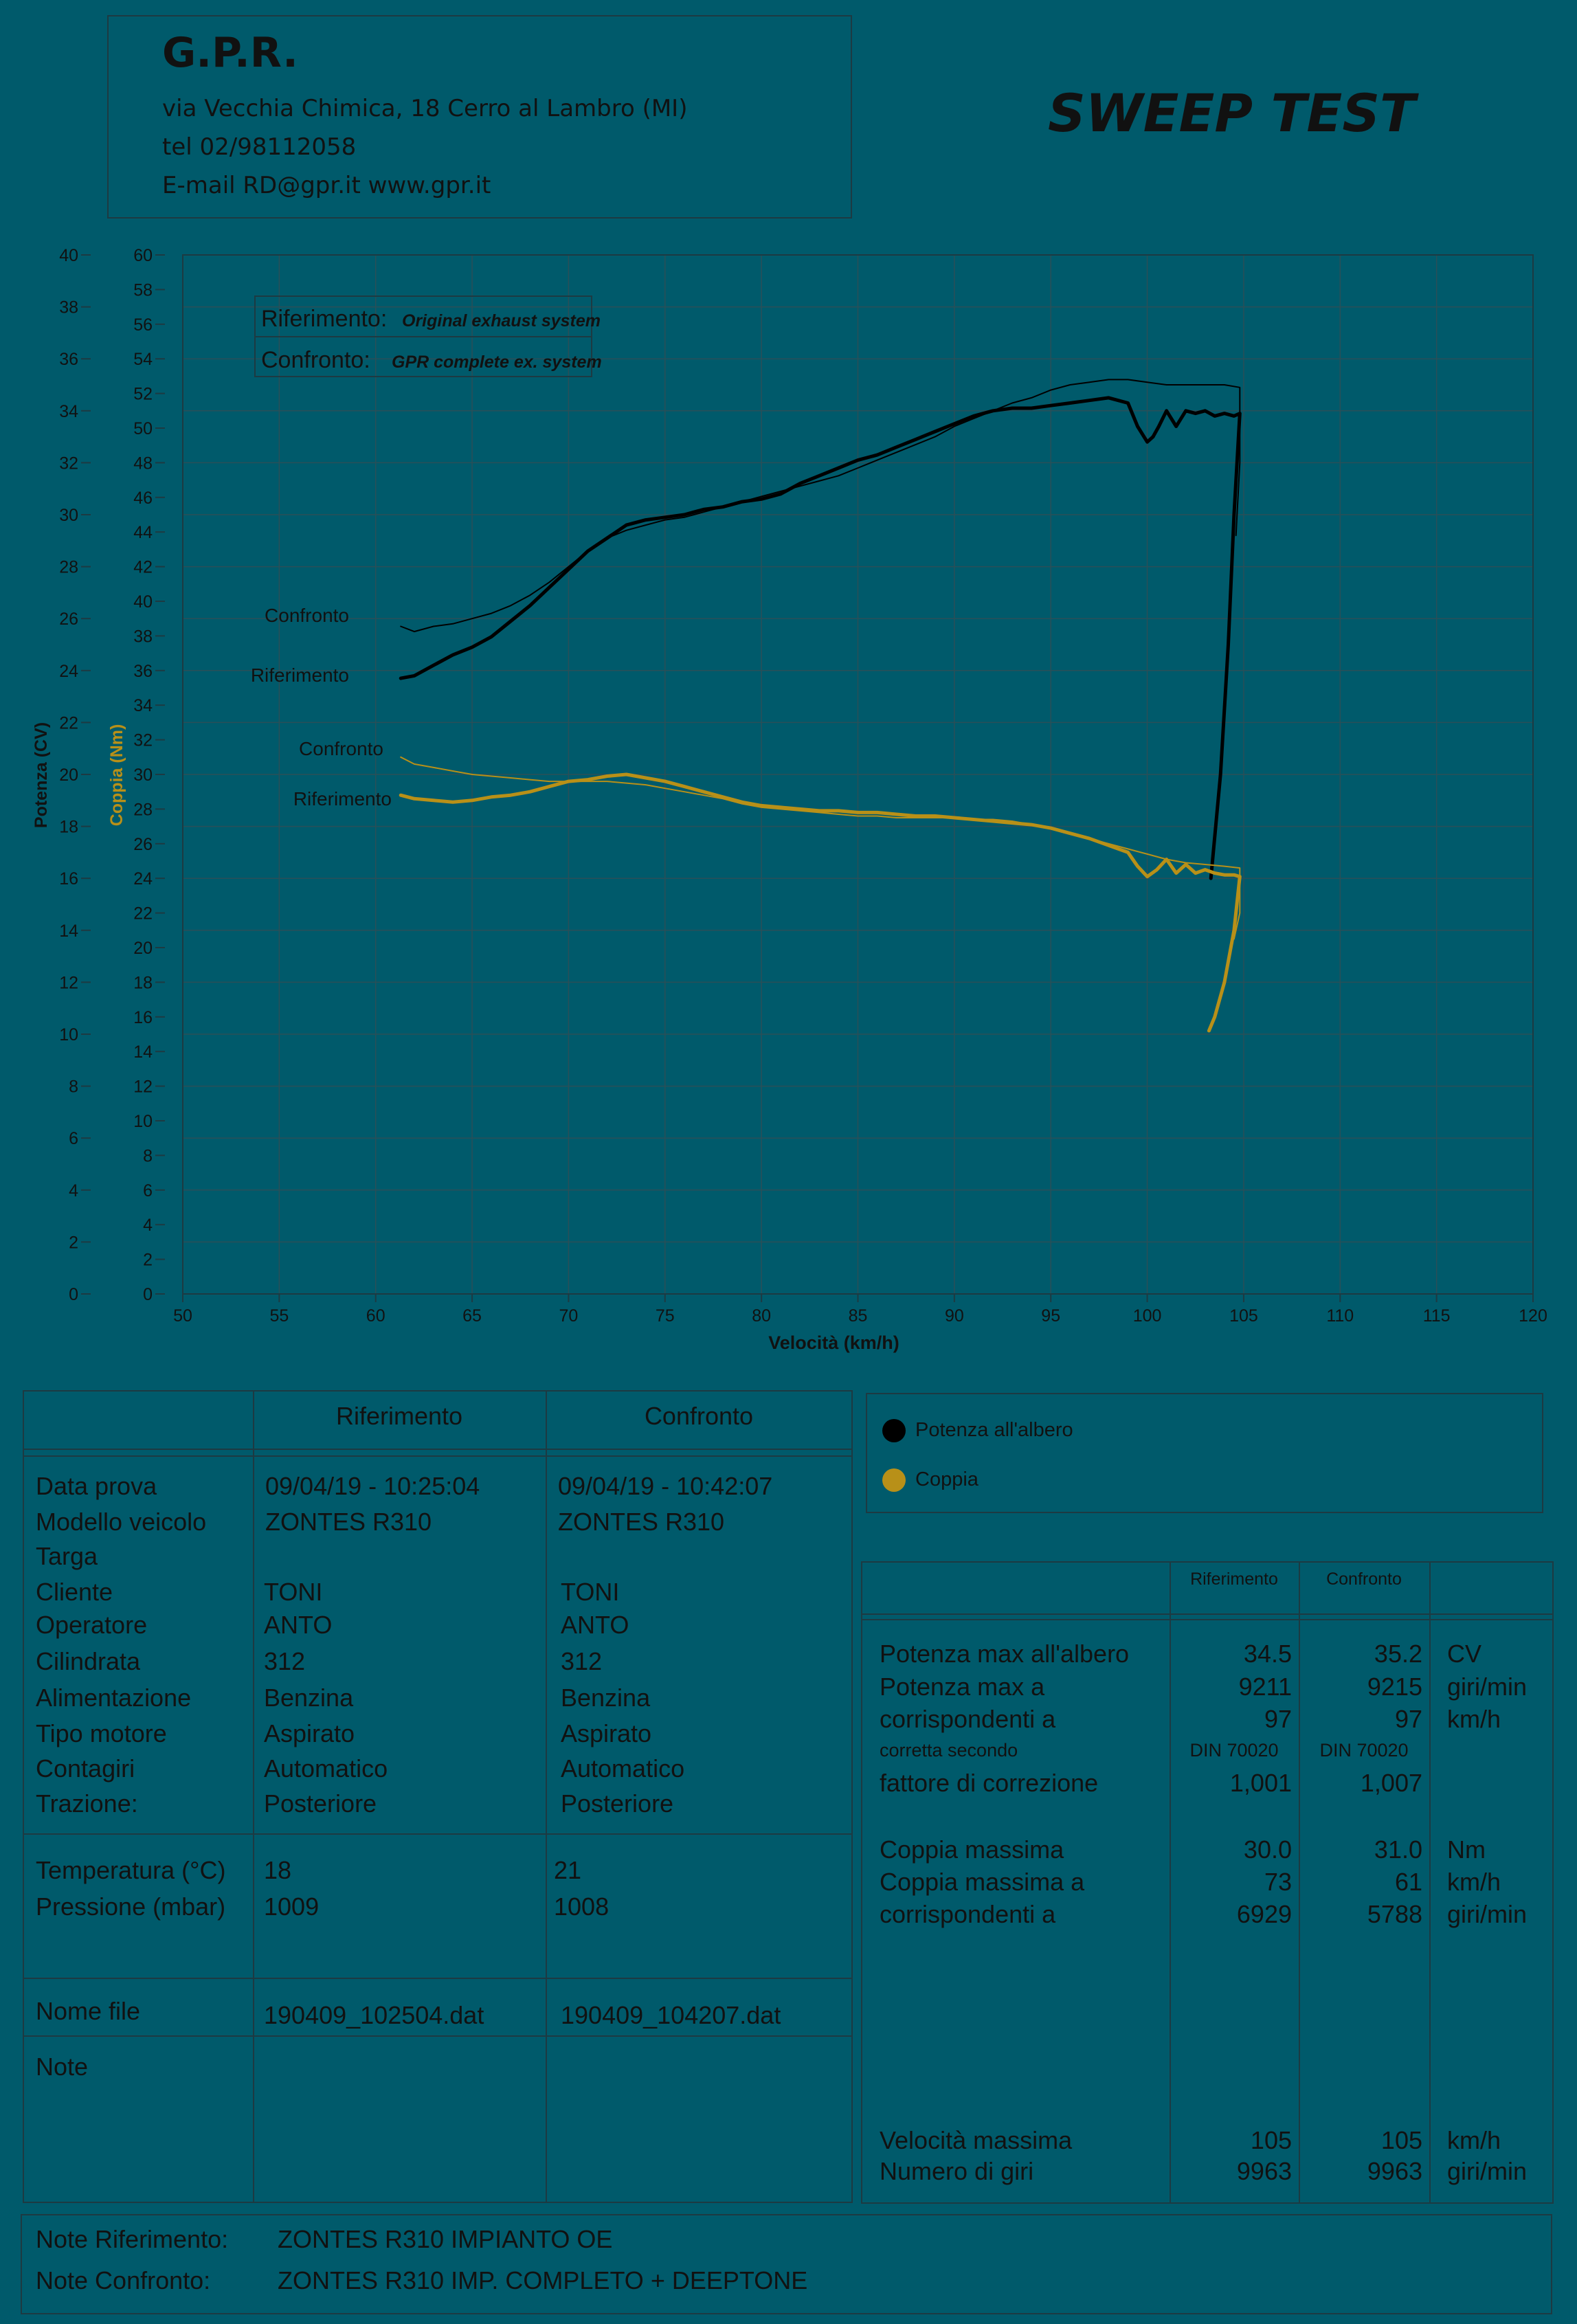 The image size is (1577, 2324). I want to click on torque-tick-label: 54, so click(143, 359).